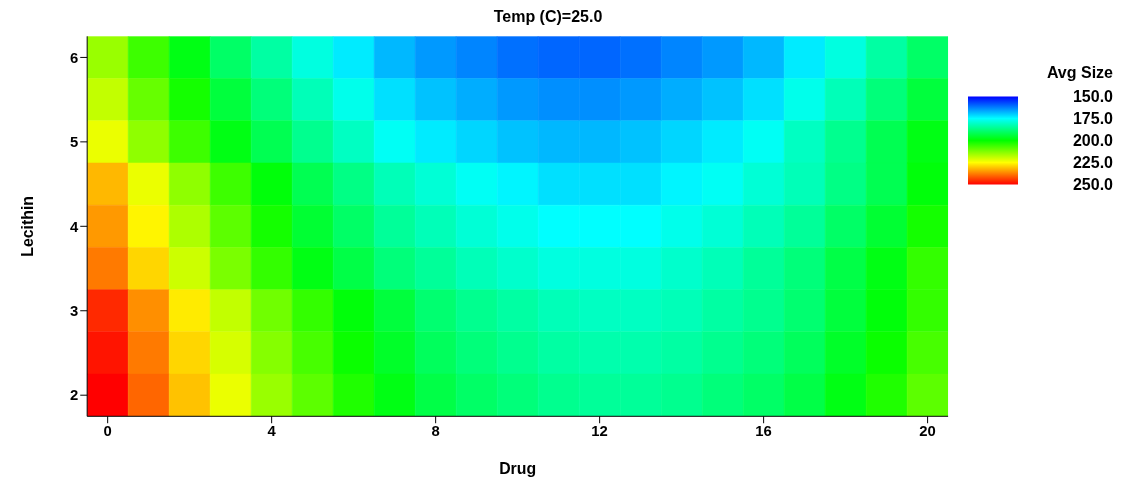 The height and width of the screenshot is (488, 1126). Describe the element at coordinates (763, 430) in the screenshot. I see `x-tick-label: 16` at that location.